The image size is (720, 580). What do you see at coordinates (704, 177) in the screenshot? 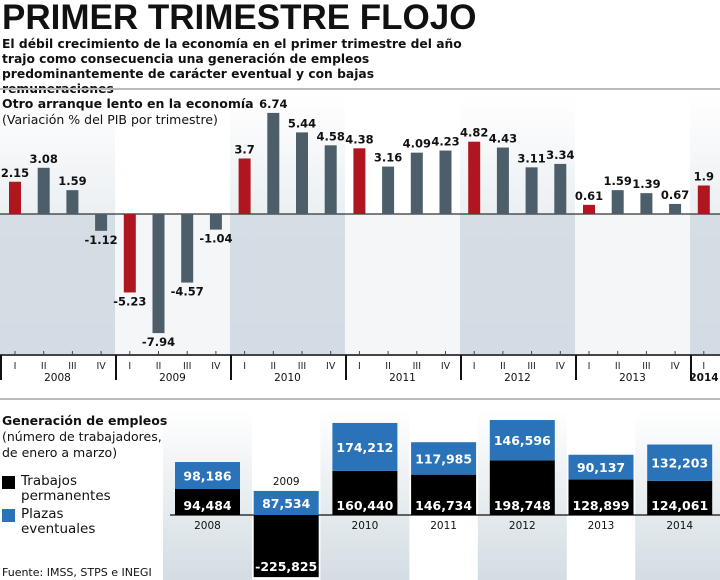
I see `gdp-value-label: 1.9` at bounding box center [704, 177].